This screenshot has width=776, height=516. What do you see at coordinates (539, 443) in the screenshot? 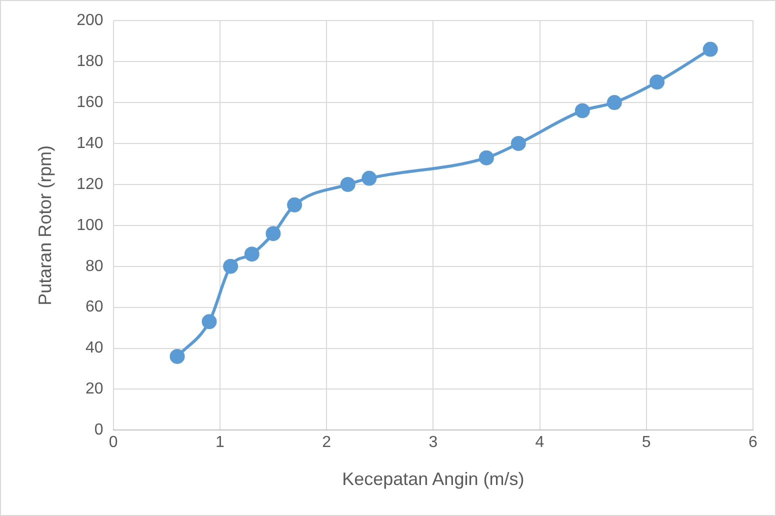
I see `x-tick-label: 4` at bounding box center [539, 443].